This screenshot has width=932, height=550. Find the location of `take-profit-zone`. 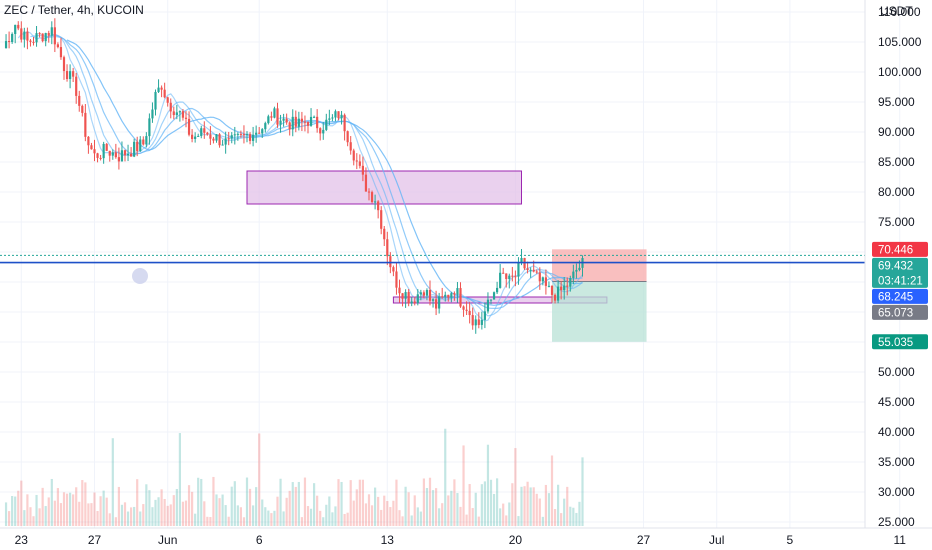

take-profit-zone is located at coordinates (599, 311).